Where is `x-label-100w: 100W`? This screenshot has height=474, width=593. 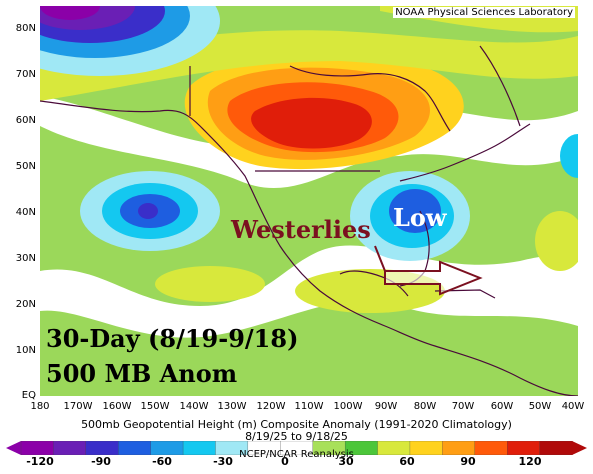 x-label-100w: 100W is located at coordinates (348, 406).